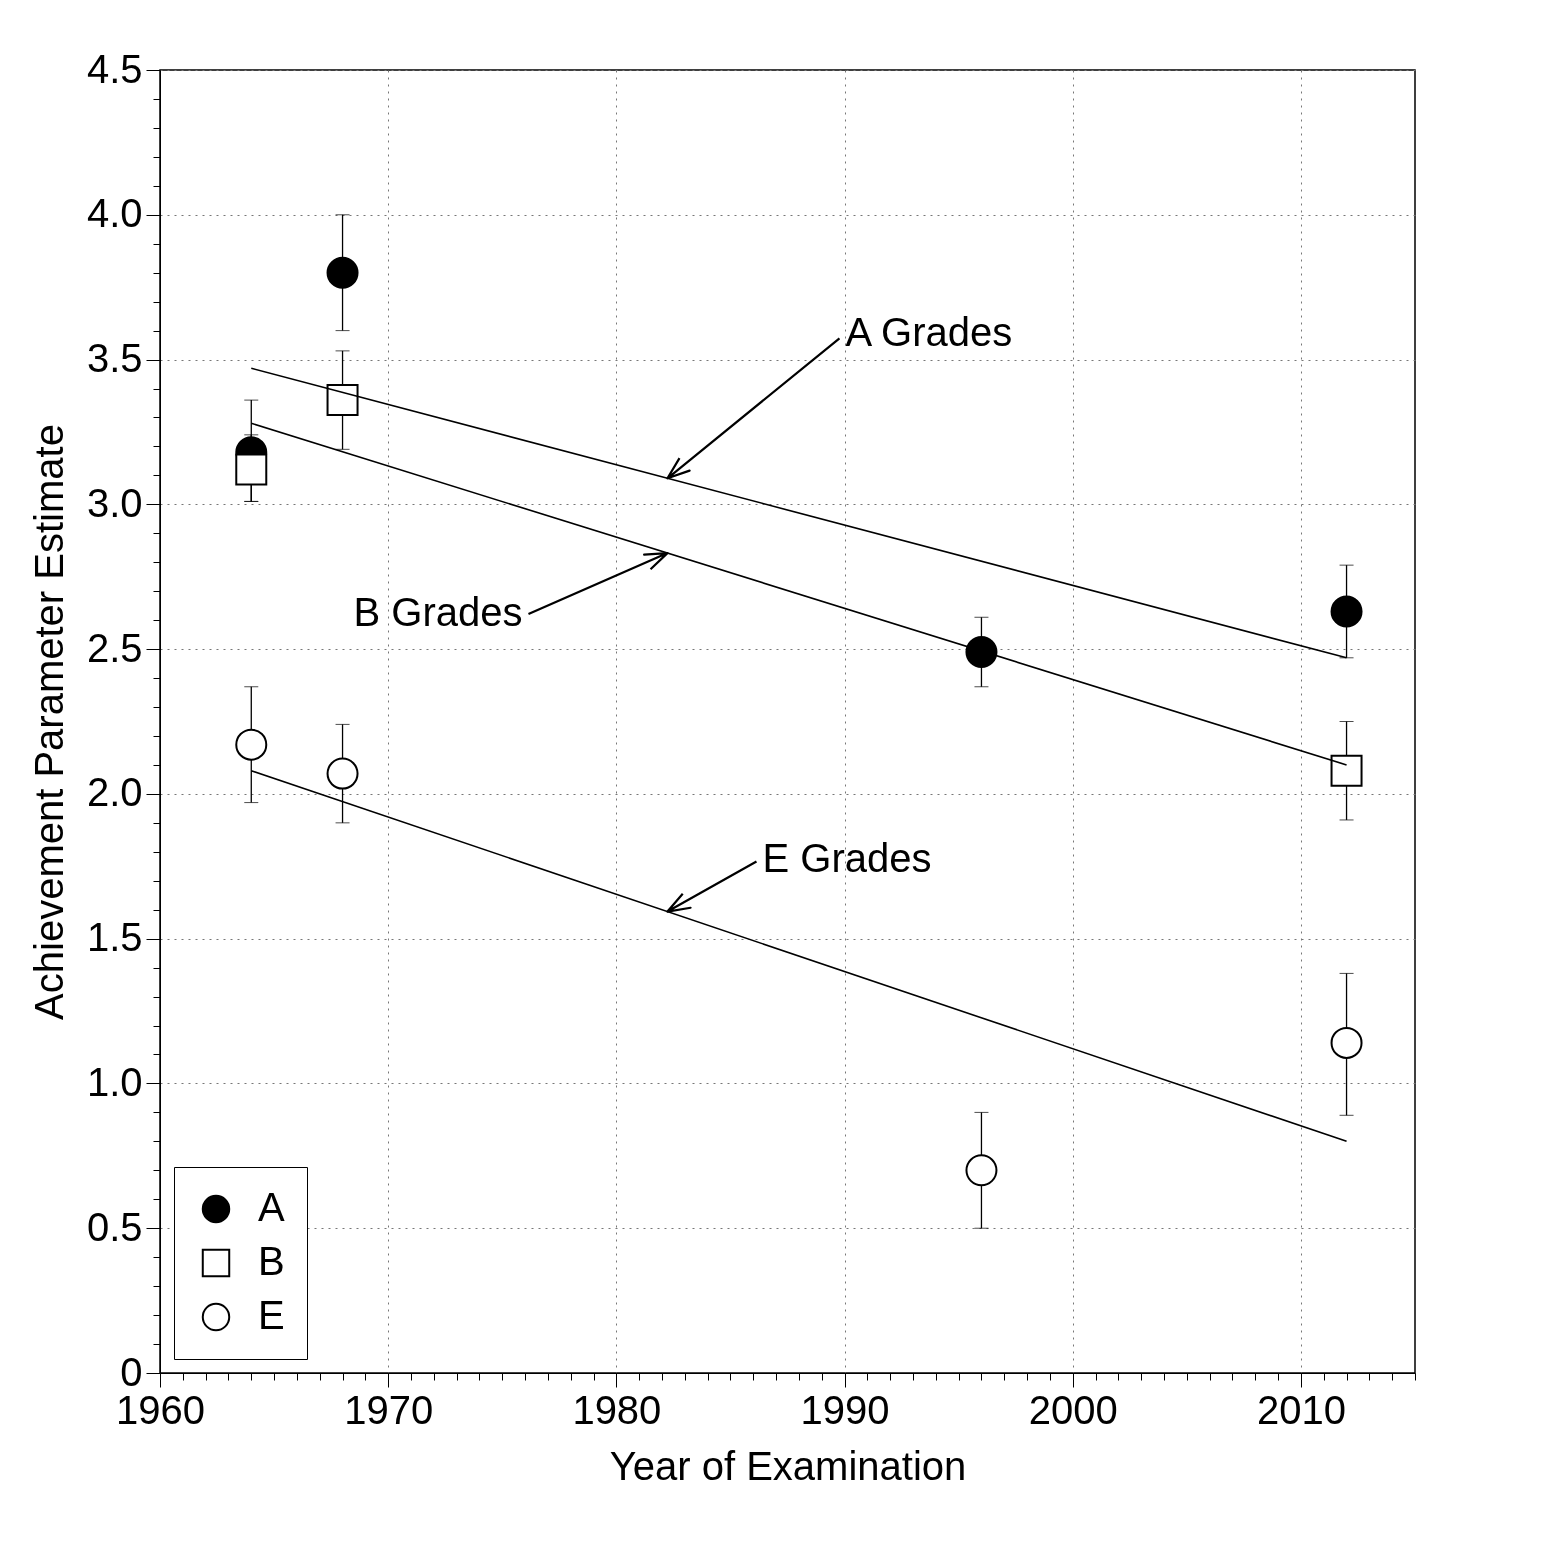  What do you see at coordinates (1301, 1409) in the screenshot?
I see `x-tick-label: 2010` at bounding box center [1301, 1409].